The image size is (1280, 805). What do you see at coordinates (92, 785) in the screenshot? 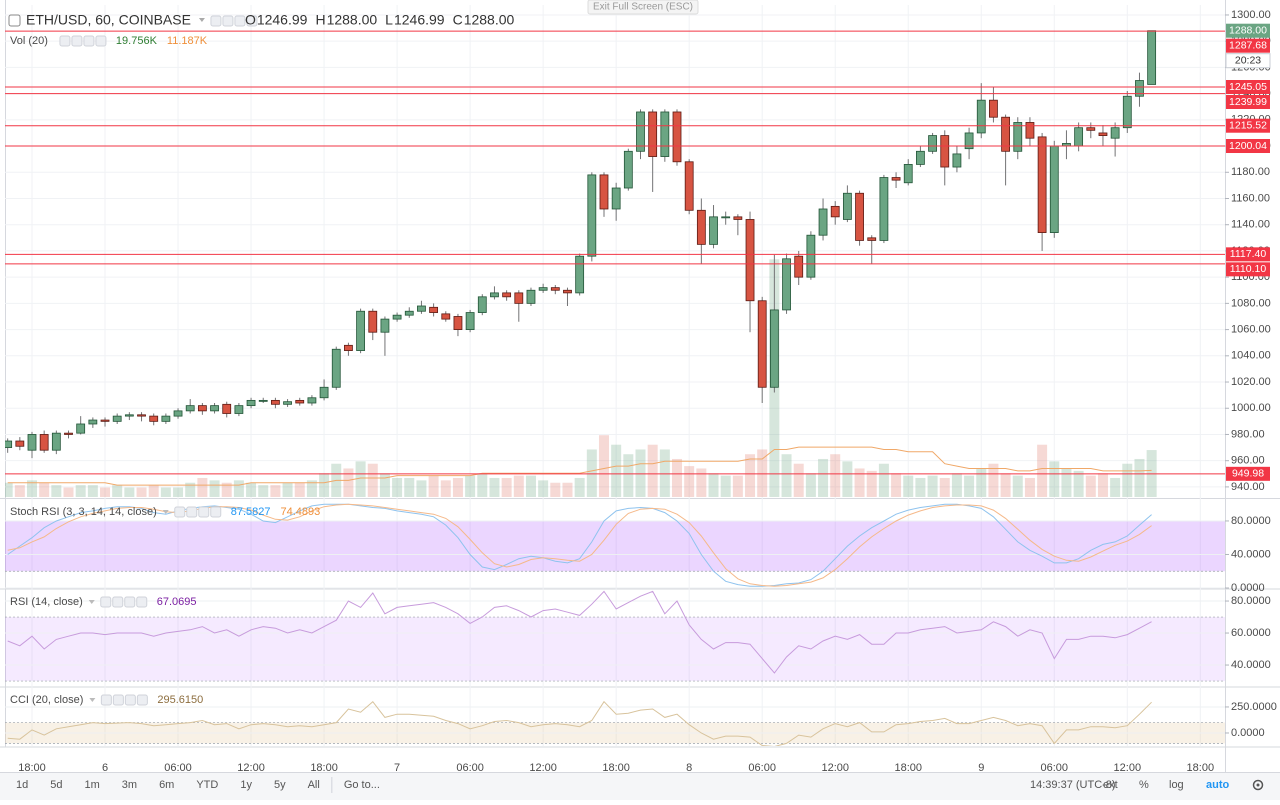
I see `range-button: 1m` at bounding box center [92, 785].